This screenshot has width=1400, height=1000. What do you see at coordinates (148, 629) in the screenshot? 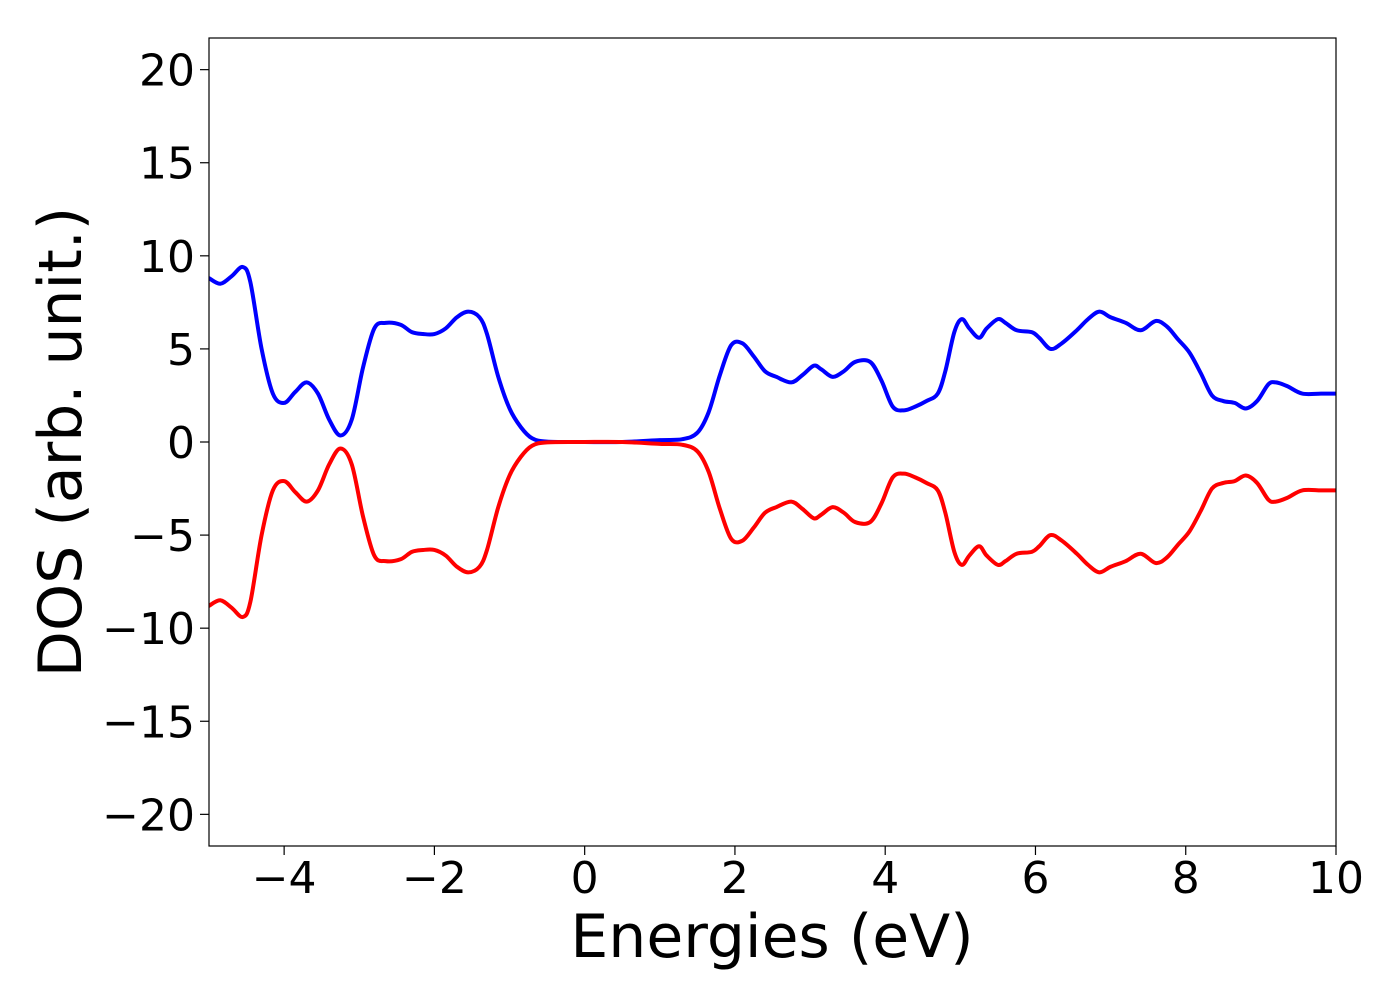
I see `y-tick-label: −10` at bounding box center [148, 629].